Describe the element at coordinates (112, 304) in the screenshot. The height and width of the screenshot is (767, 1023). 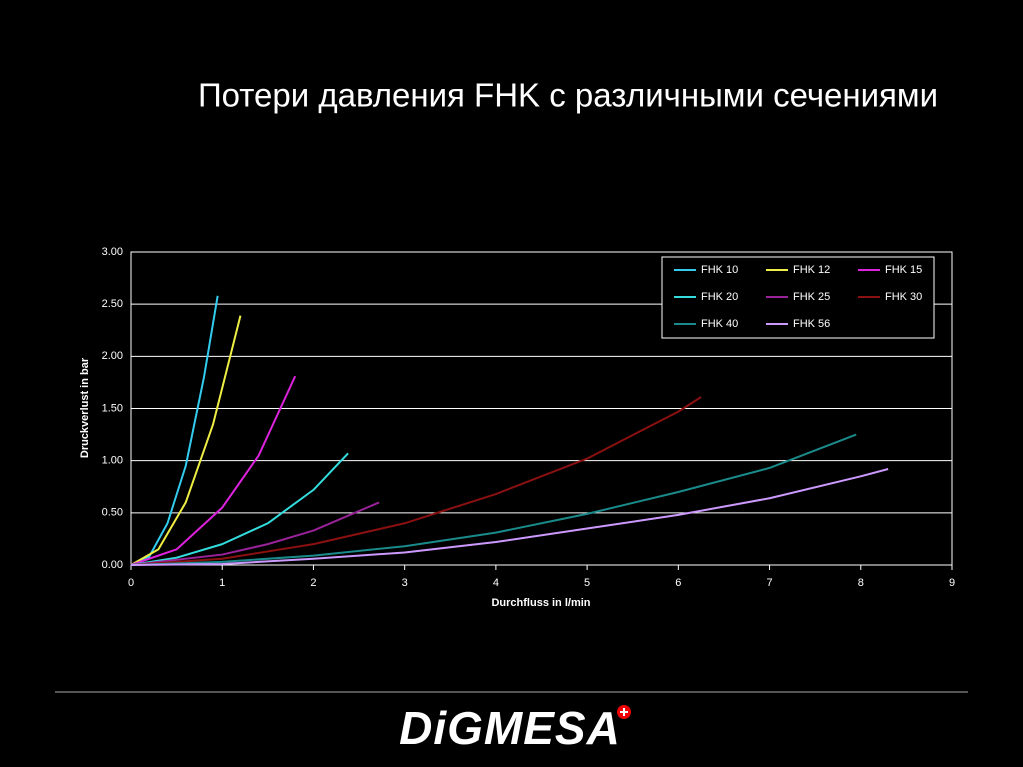
I see `y-tick-label: 2.50` at that location.